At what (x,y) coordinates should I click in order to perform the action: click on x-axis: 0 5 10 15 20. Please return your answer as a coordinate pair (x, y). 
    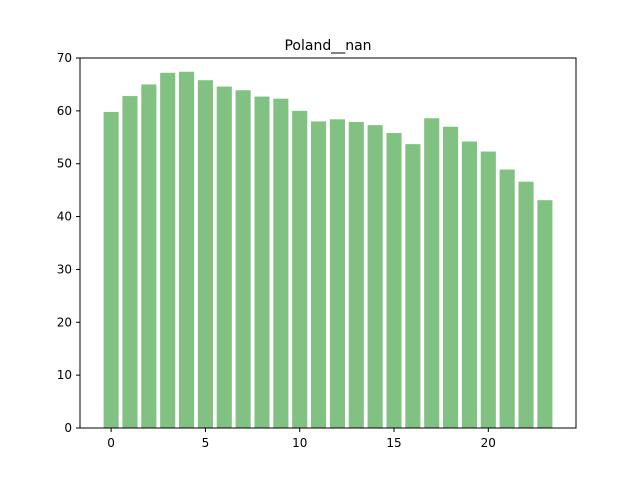
    Looking at the image, I should click on (301, 439).